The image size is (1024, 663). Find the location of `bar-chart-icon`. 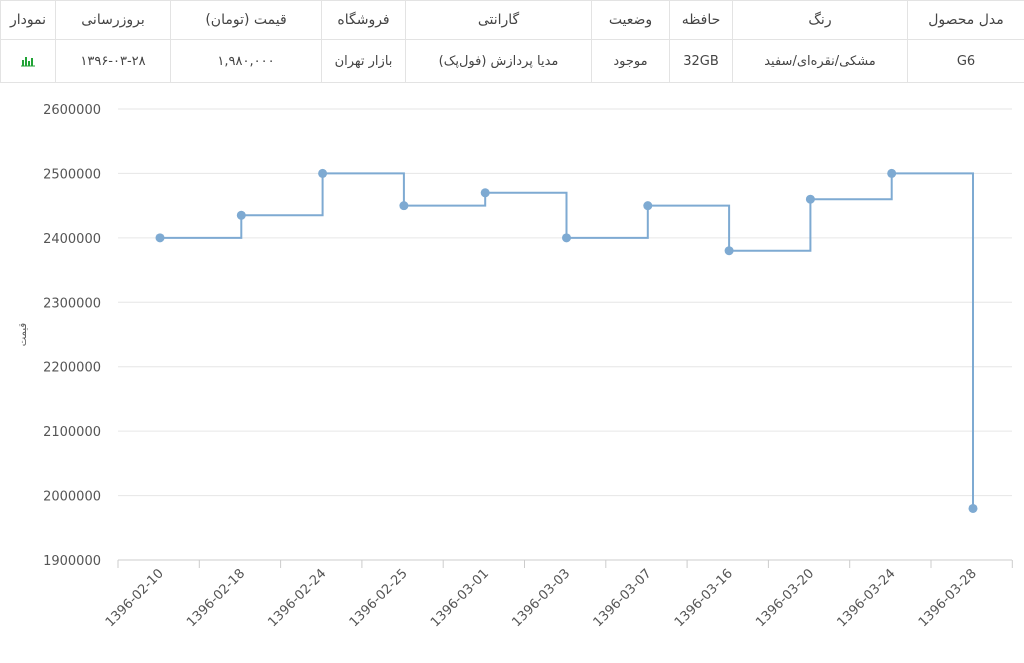

bar-chart-icon is located at coordinates (28, 61).